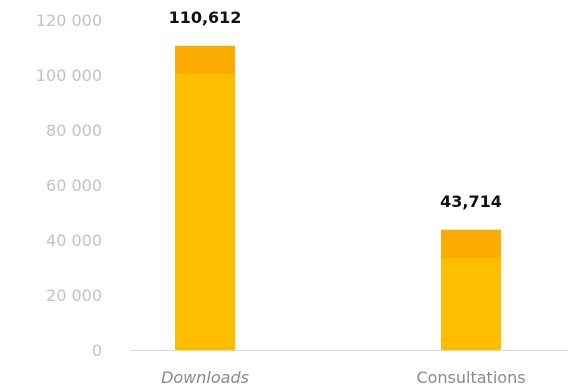  Describe the element at coordinates (343, 377) in the screenshot. I see `category-labels: Downloads Consultations` at that location.